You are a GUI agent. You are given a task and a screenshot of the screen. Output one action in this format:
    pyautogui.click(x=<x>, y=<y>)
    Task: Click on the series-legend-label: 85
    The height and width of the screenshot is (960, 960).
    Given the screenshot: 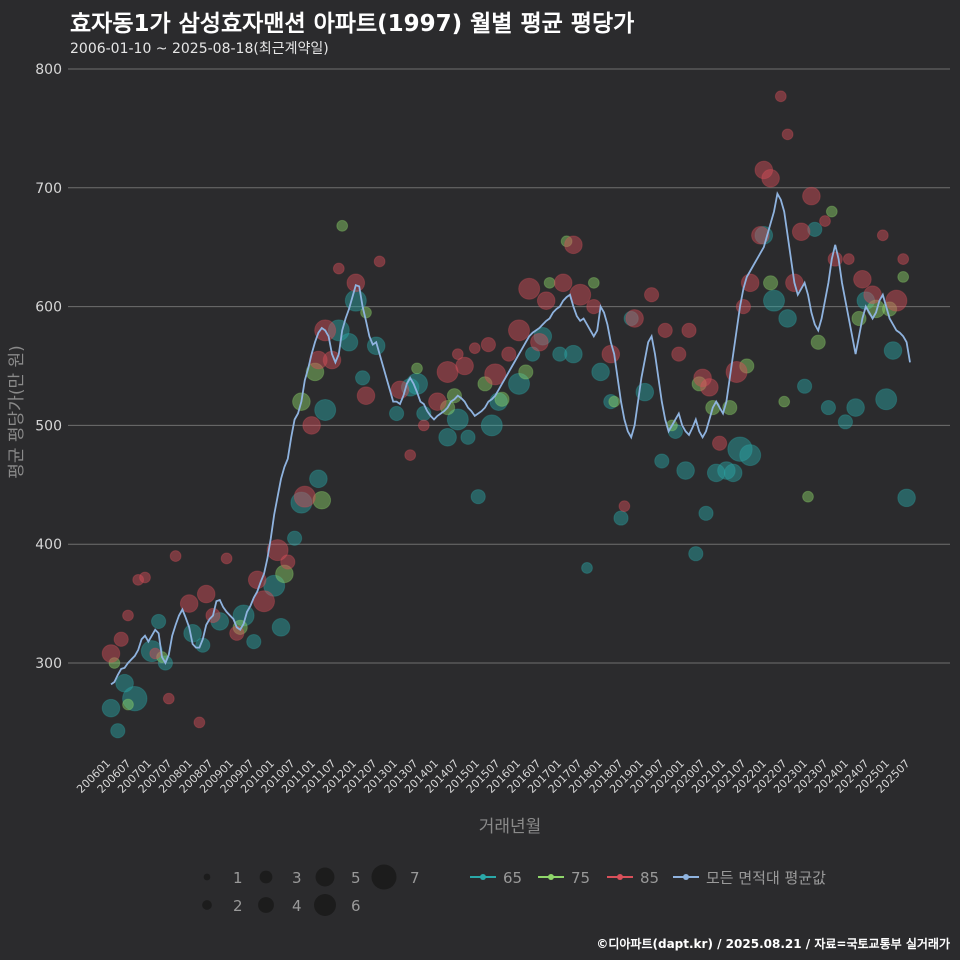 What is the action you would take?
    pyautogui.click(x=649, y=878)
    